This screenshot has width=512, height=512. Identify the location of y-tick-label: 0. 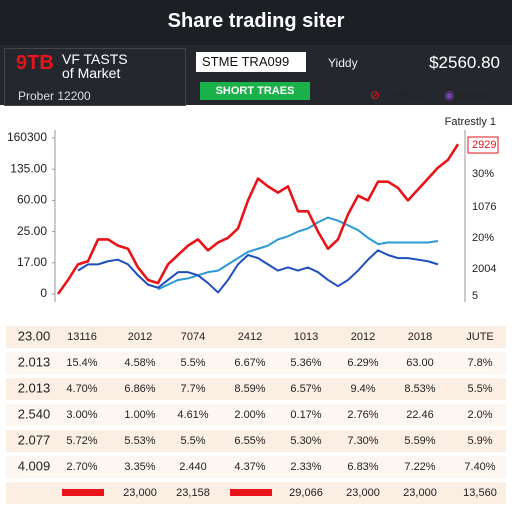
(43, 293).